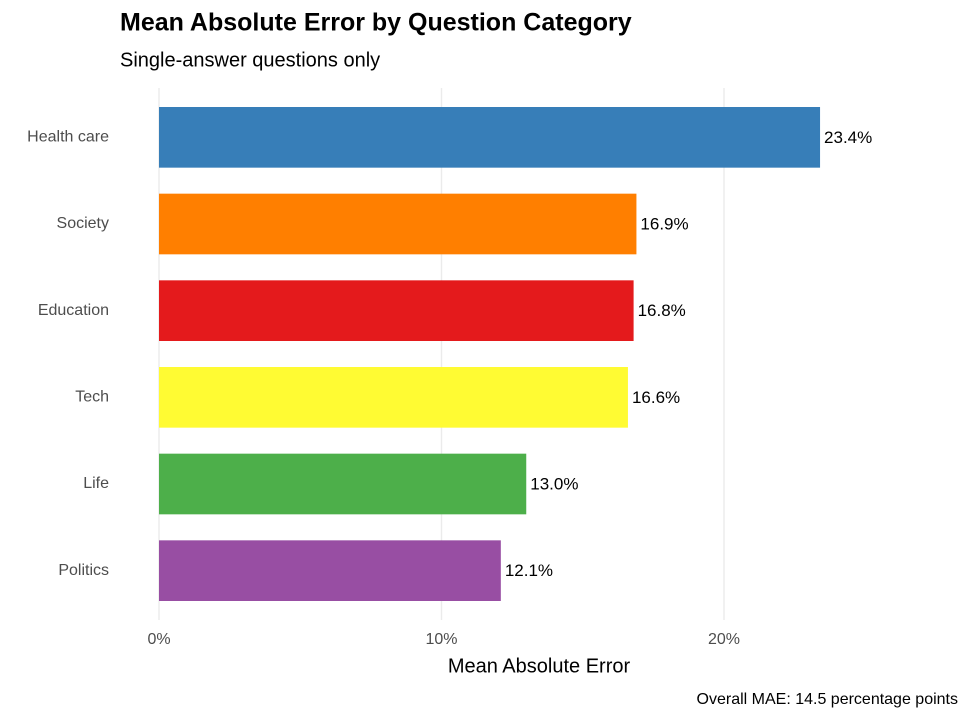 The image size is (970, 720). I want to click on y-tick-label: Education, so click(73, 310).